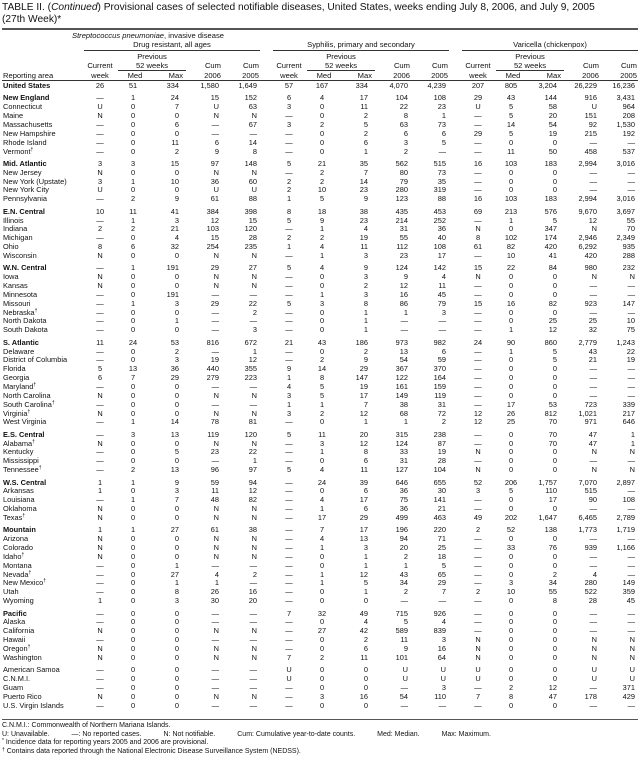  What do you see at coordinates (42, 221) in the screenshot?
I see `reporting-area: Illinois` at bounding box center [42, 221].